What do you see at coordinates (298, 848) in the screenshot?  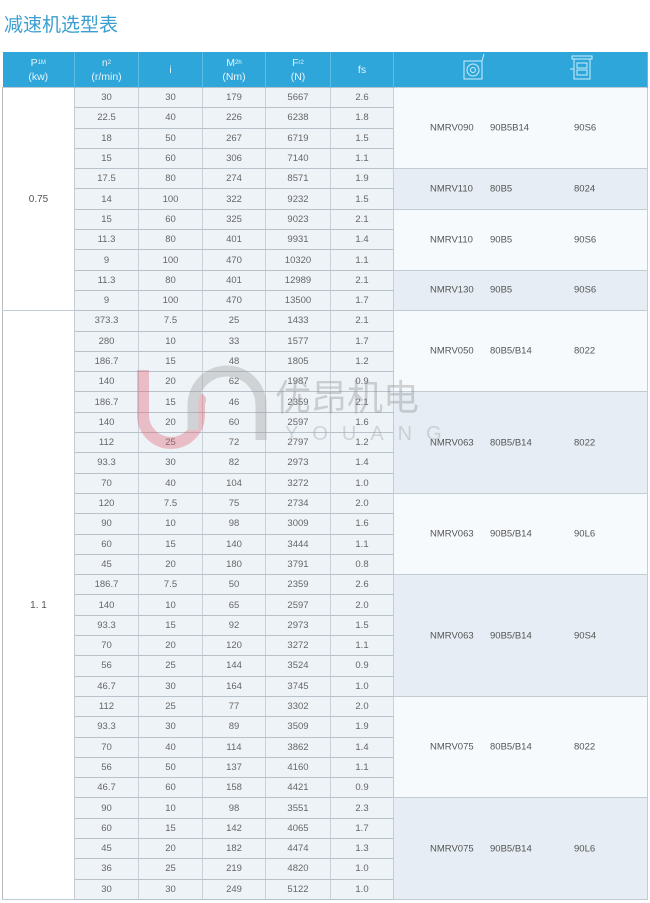 I see `radial-load-cell: 4474` at bounding box center [298, 848].